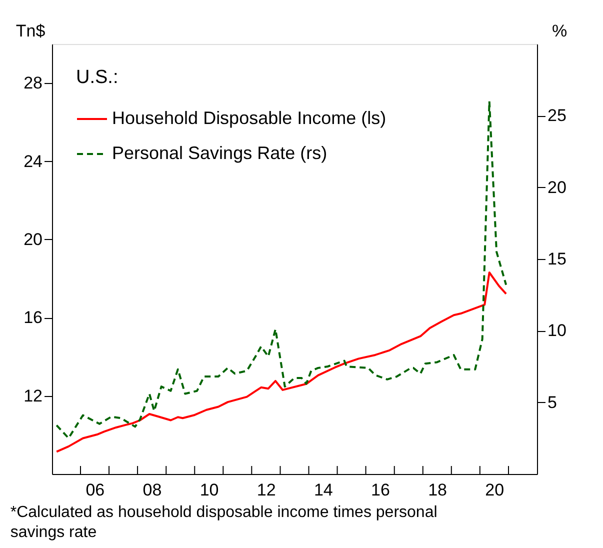 This screenshot has height=548, width=603. I want to click on x-tick-label: 20, so click(494, 490).